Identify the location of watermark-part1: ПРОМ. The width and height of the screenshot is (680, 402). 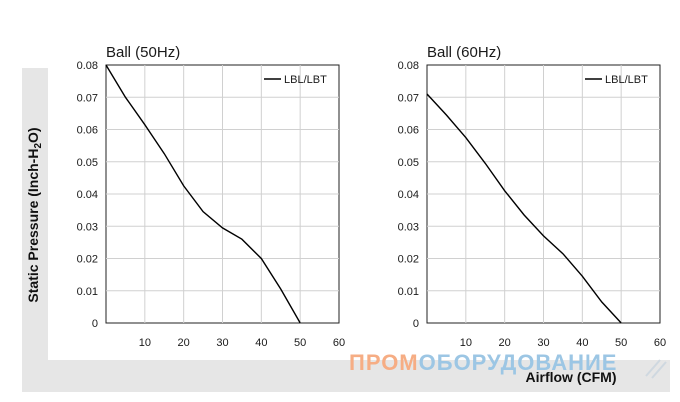
(384, 362).